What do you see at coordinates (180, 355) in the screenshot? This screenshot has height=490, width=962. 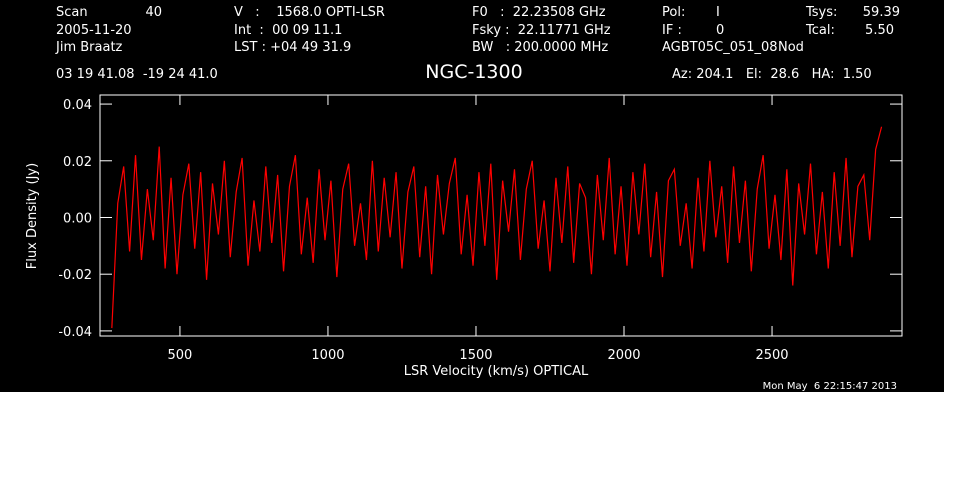 I see `x-tick-label: 500` at bounding box center [180, 355].